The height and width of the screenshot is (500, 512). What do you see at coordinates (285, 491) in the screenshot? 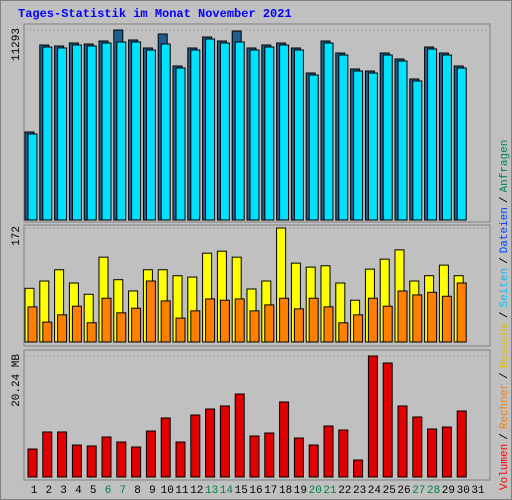
I see `x-tick-label: 18` at bounding box center [285, 491].